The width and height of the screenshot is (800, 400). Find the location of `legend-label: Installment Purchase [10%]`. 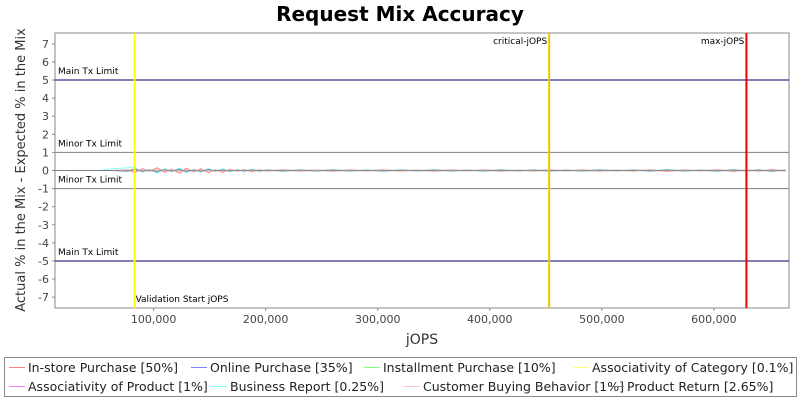

legend-label: Installment Purchase [10%] is located at coordinates (469, 367).